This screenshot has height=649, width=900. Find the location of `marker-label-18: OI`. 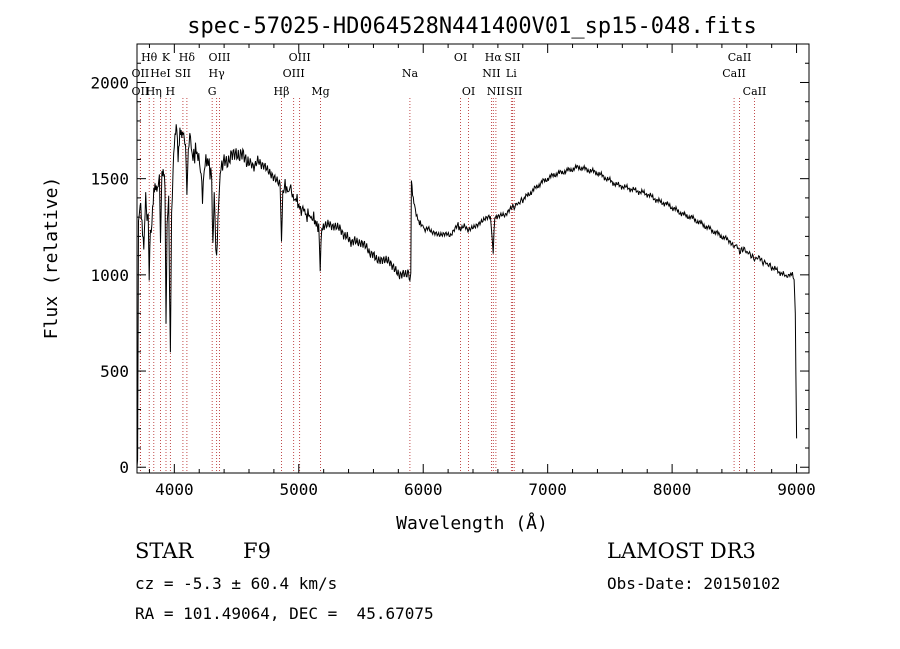

marker-label-18: OI is located at coordinates (468, 91).